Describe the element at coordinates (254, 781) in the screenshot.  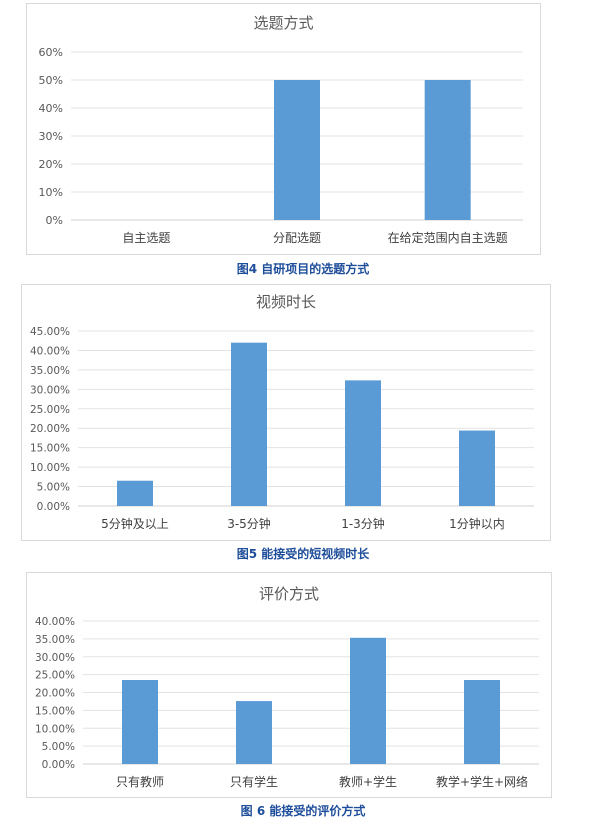
I see `x-category-label: 只有学生` at that location.